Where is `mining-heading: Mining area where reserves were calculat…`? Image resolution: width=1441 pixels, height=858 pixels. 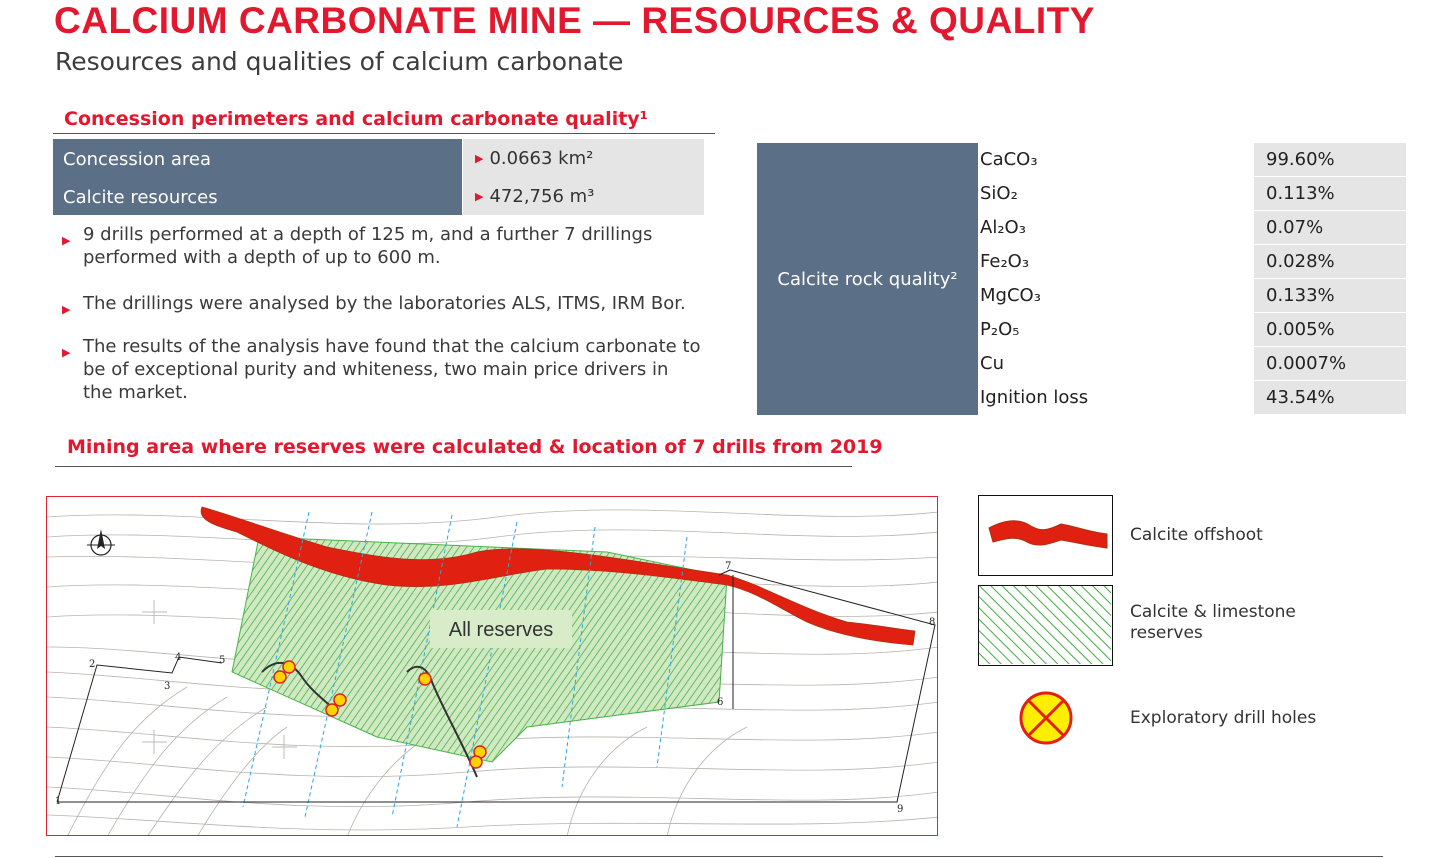 mining-heading: Mining area where reserves were calculat… is located at coordinates (475, 447).